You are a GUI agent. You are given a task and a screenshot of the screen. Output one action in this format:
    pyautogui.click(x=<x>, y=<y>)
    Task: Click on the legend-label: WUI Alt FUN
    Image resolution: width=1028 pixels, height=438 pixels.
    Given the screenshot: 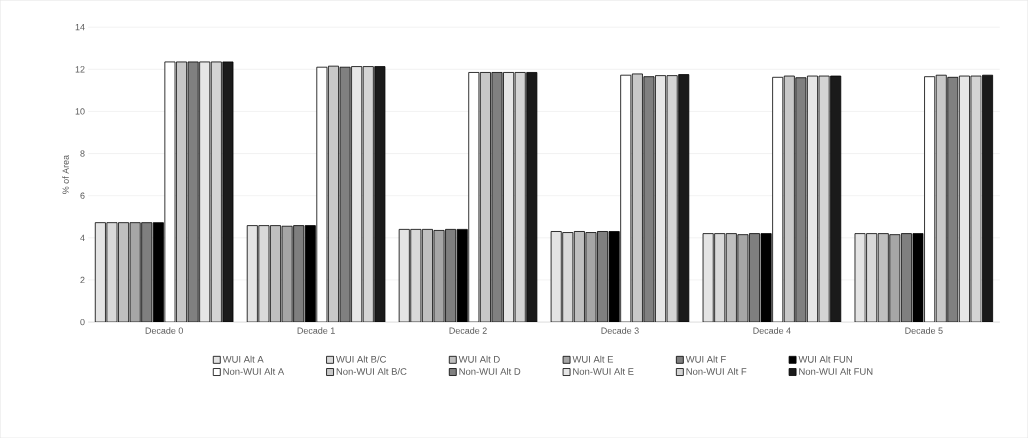 What is the action you would take?
    pyautogui.click(x=825, y=359)
    